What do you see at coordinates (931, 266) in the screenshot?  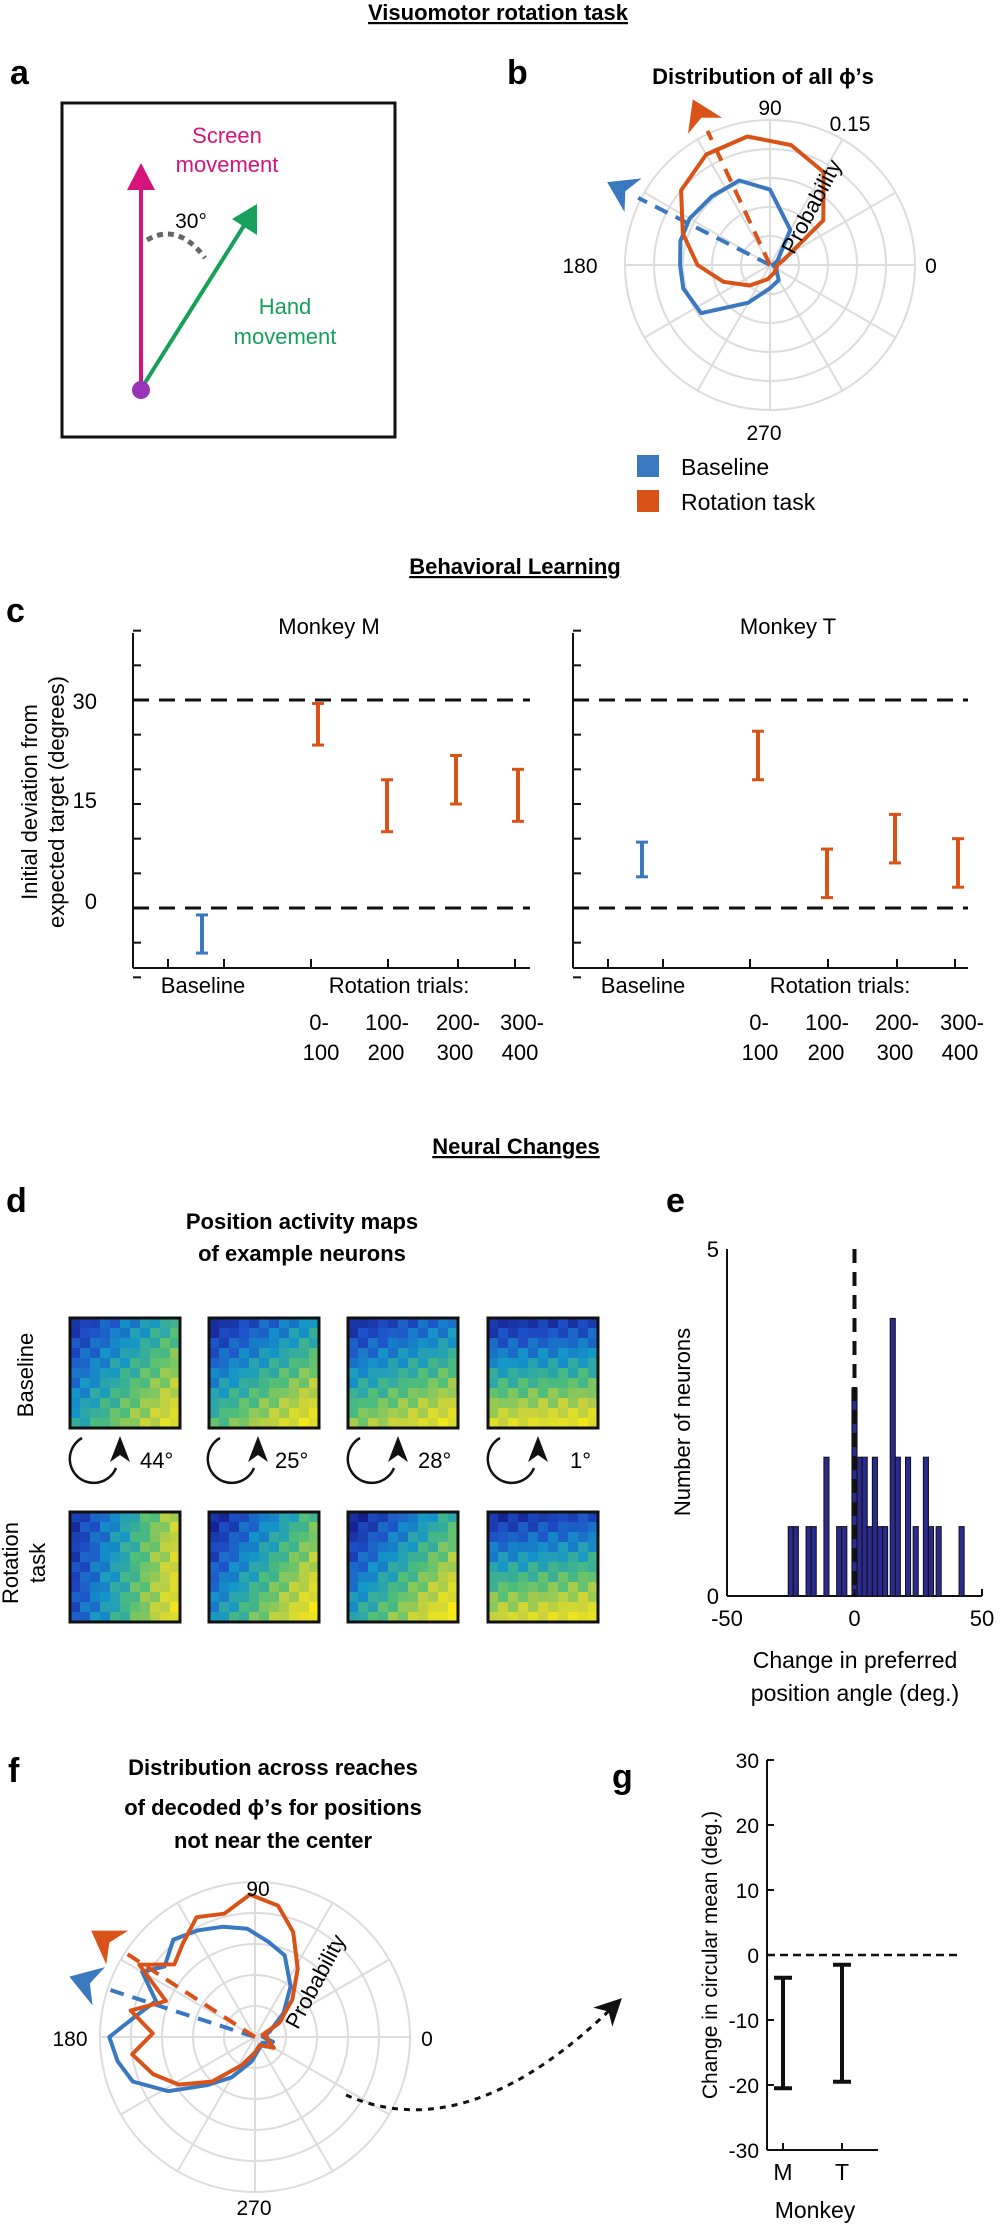 I see `polar-b-label-0: 0` at bounding box center [931, 266].